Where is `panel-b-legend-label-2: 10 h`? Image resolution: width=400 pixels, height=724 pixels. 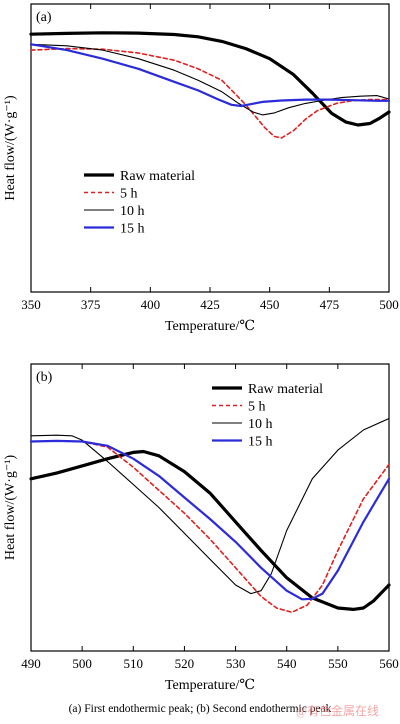 panel-b-legend-label-2: 10 h is located at coordinates (260, 424).